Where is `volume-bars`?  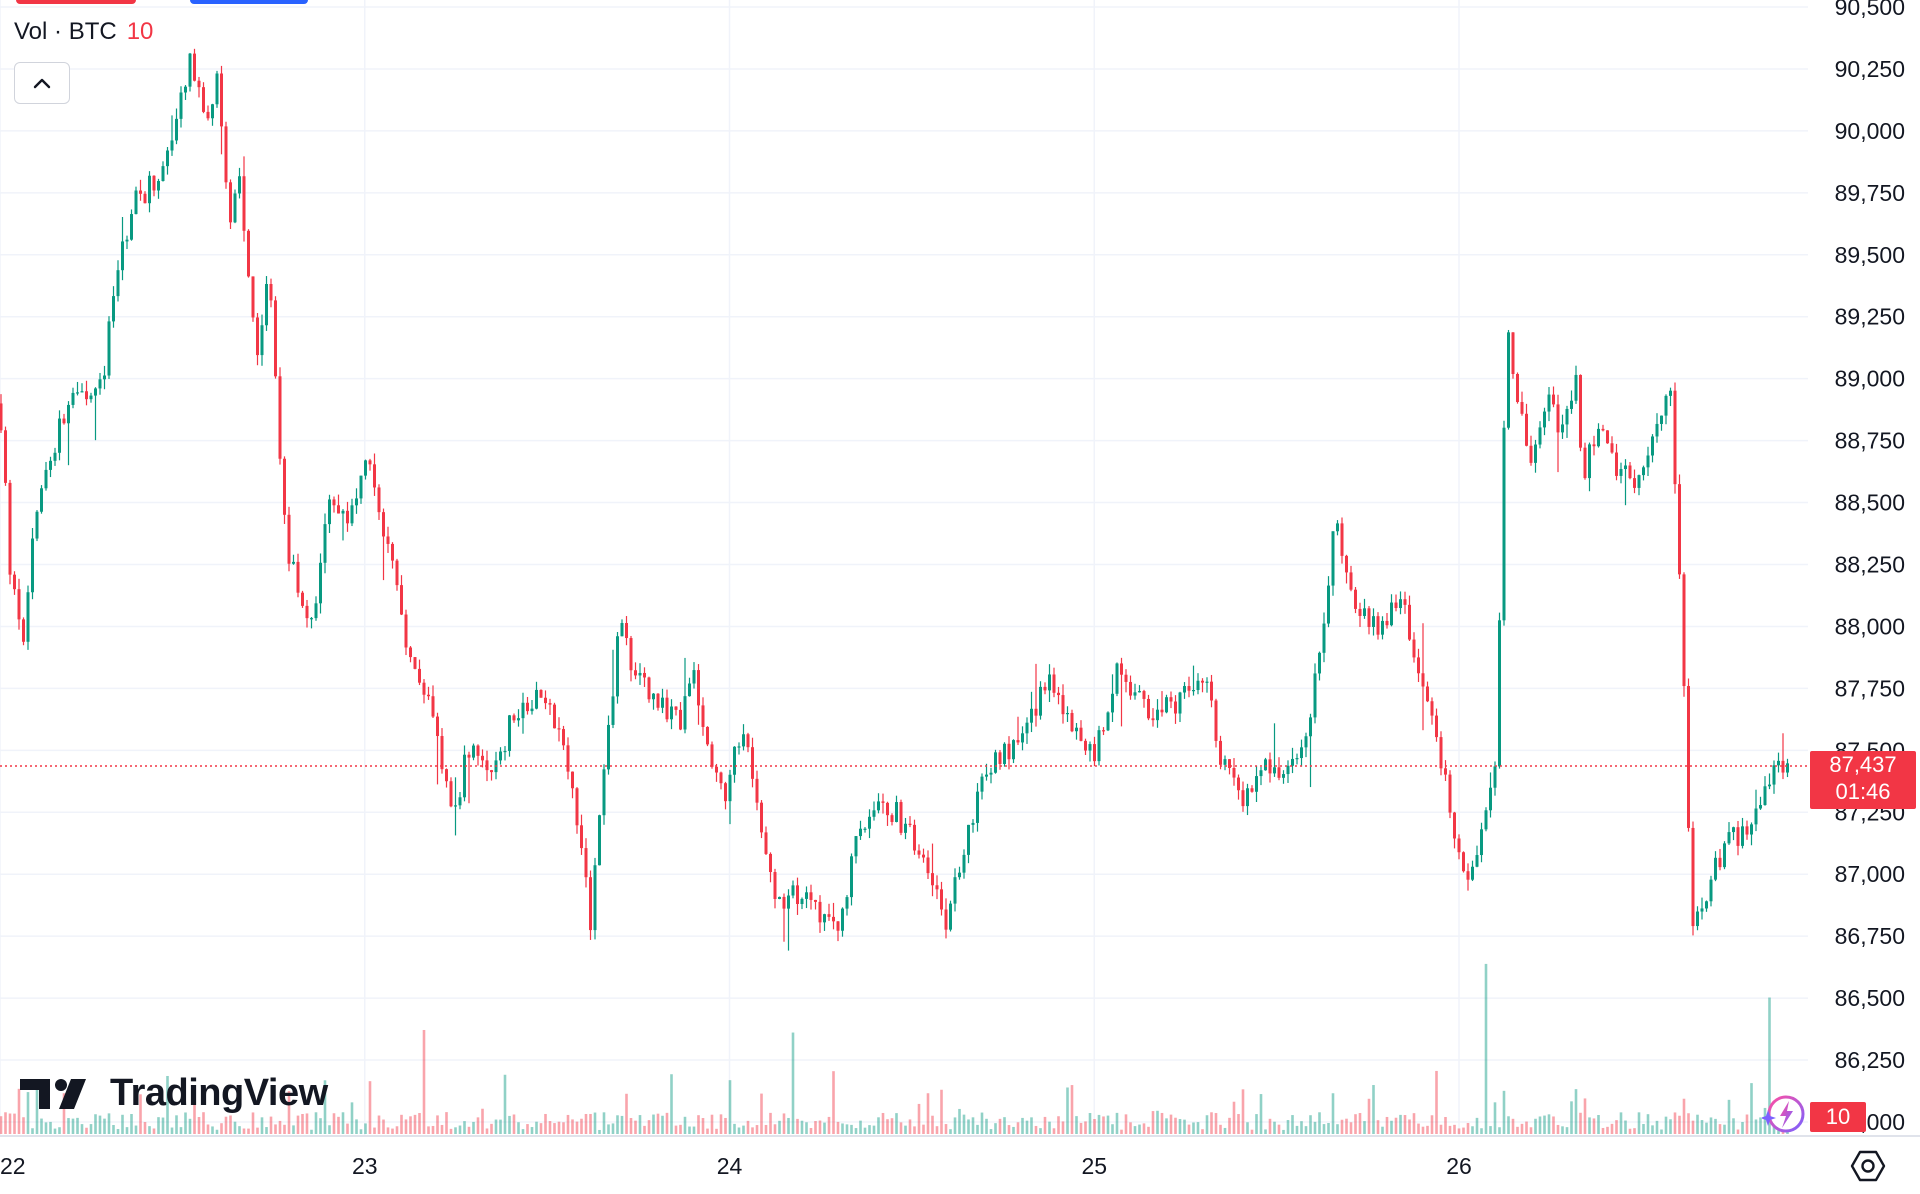
volume-bars is located at coordinates (894, 1048).